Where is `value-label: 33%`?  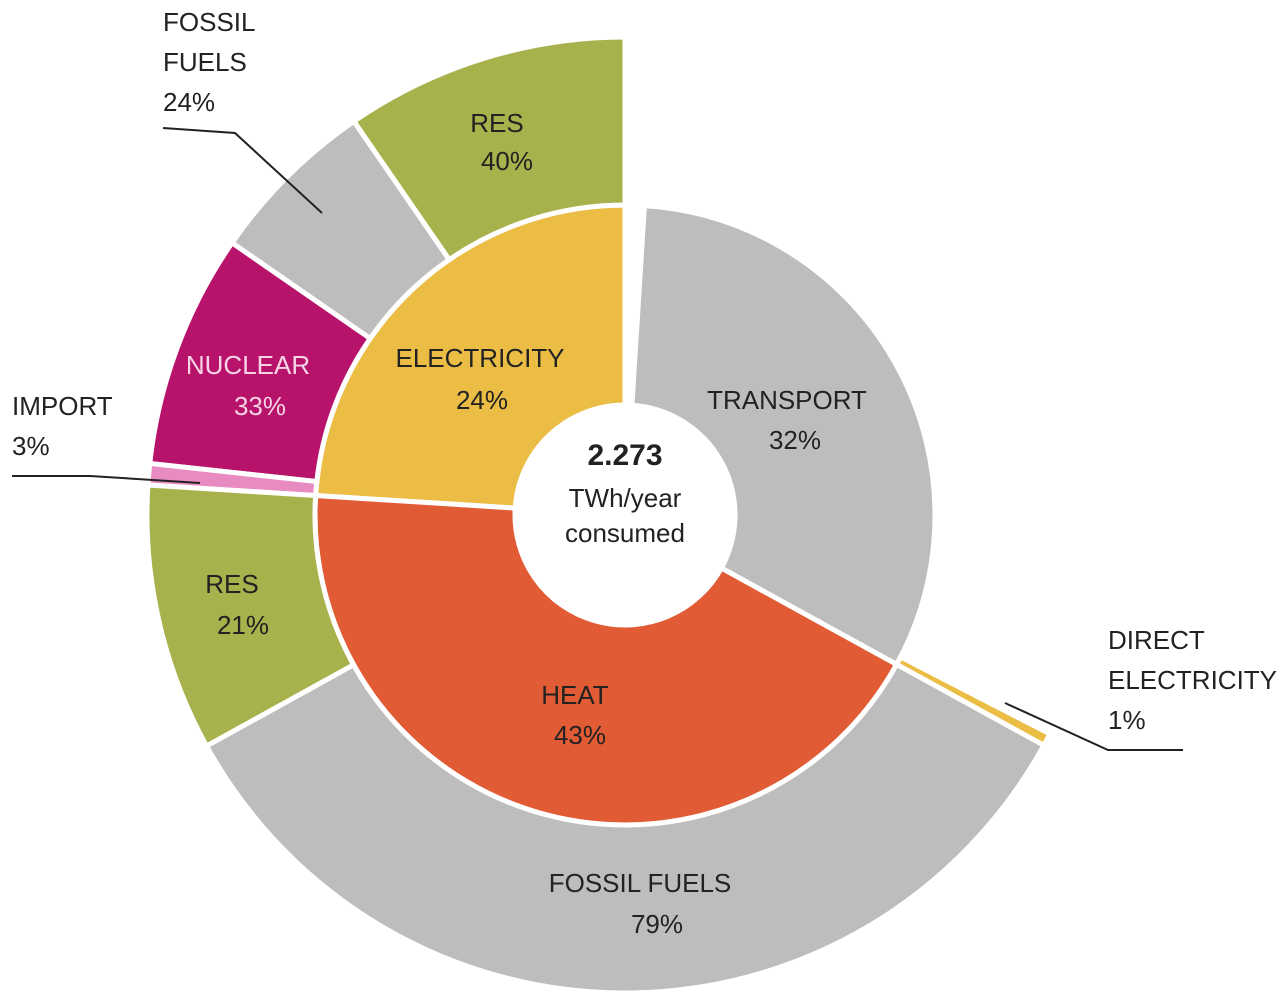 value-label: 33% is located at coordinates (260, 406).